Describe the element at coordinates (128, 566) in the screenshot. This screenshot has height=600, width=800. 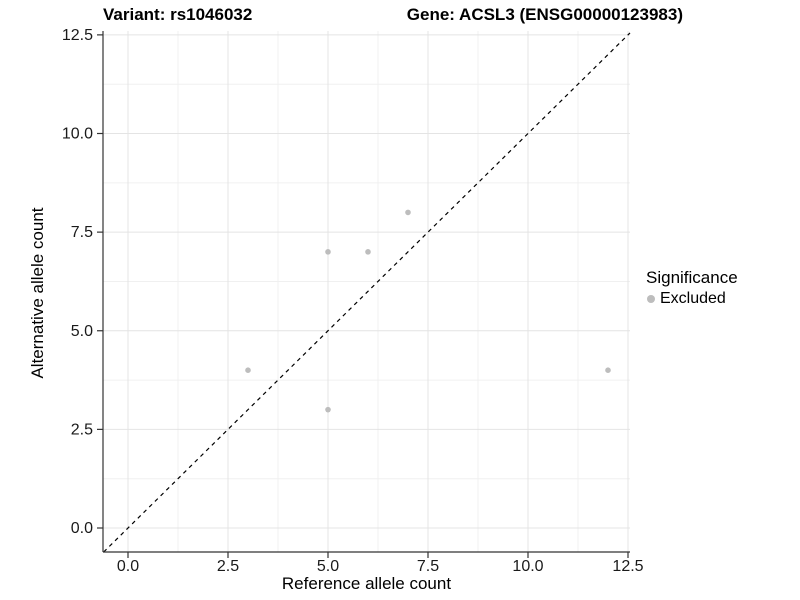
I see `x-tick-label: 0.0` at that location.